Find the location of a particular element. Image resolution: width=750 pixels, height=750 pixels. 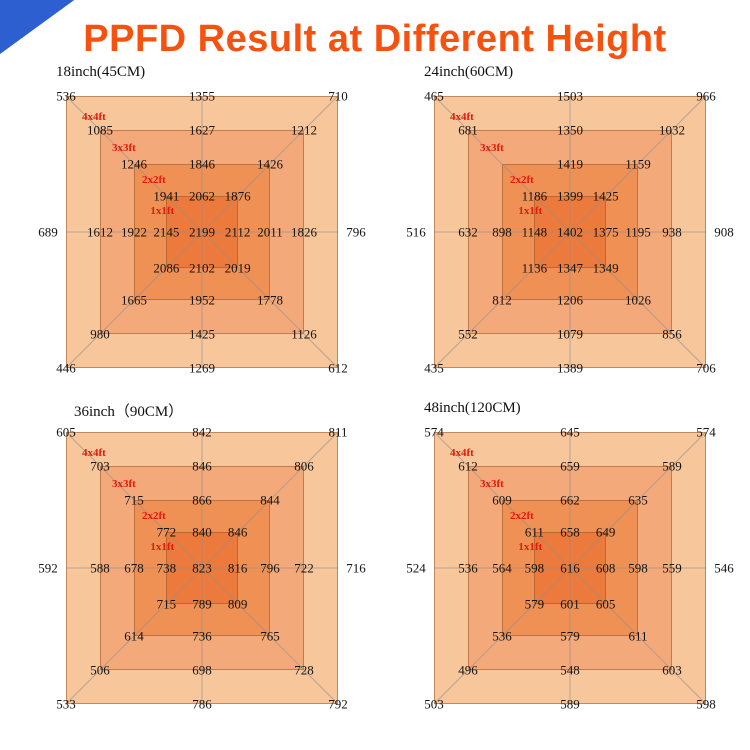

ppfd-value-3x3ft-br: 603 is located at coordinates (672, 670).